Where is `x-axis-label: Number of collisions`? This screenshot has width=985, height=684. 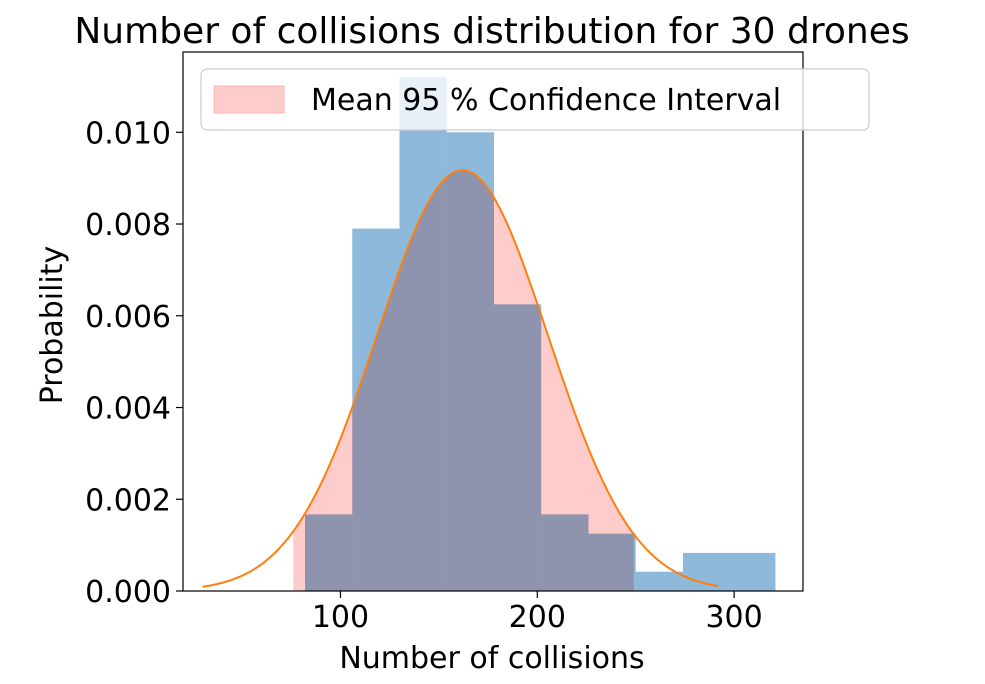
x-axis-label: Number of collisions is located at coordinates (491, 658).